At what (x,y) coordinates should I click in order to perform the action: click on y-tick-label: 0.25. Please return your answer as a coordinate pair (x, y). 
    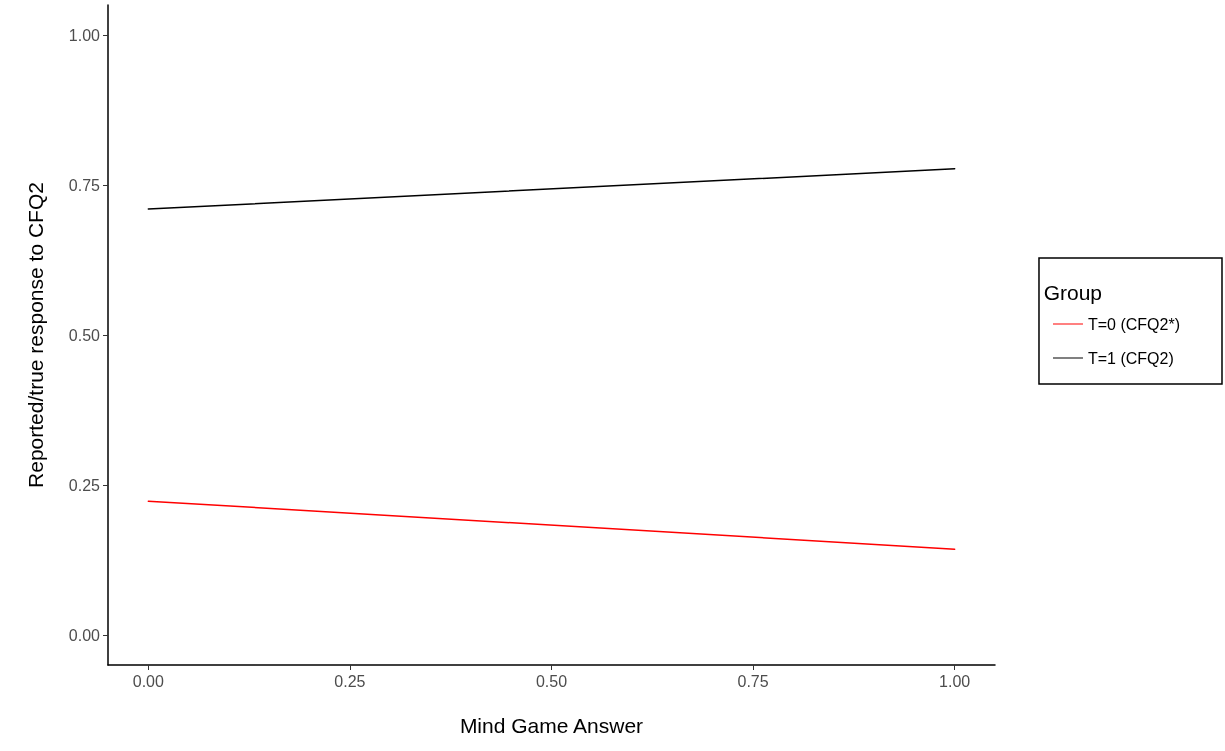
    Looking at the image, I should click on (84, 485).